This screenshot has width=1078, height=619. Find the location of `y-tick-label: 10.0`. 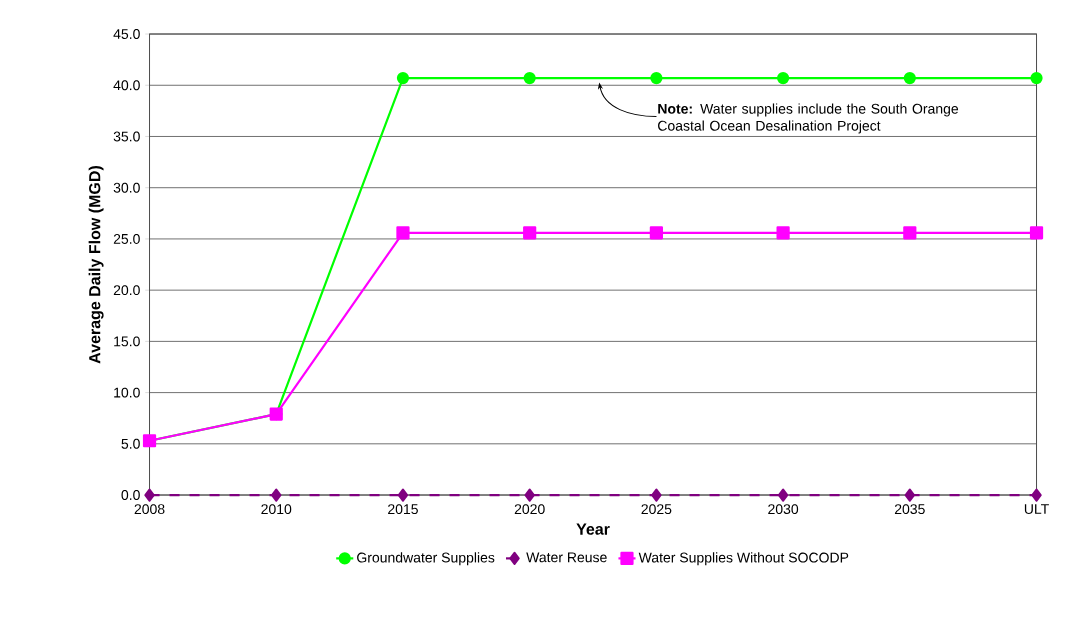

y-tick-label: 10.0 is located at coordinates (127, 392).